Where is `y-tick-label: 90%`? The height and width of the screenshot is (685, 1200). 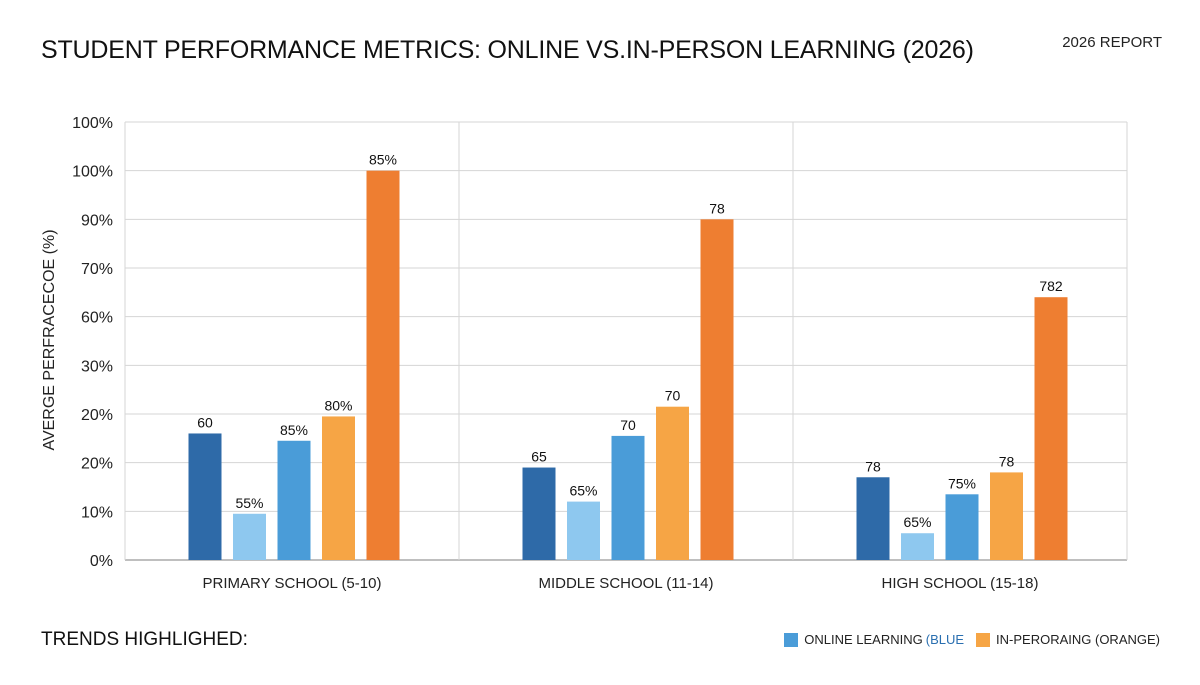
y-tick-label: 90% is located at coordinates (97, 220).